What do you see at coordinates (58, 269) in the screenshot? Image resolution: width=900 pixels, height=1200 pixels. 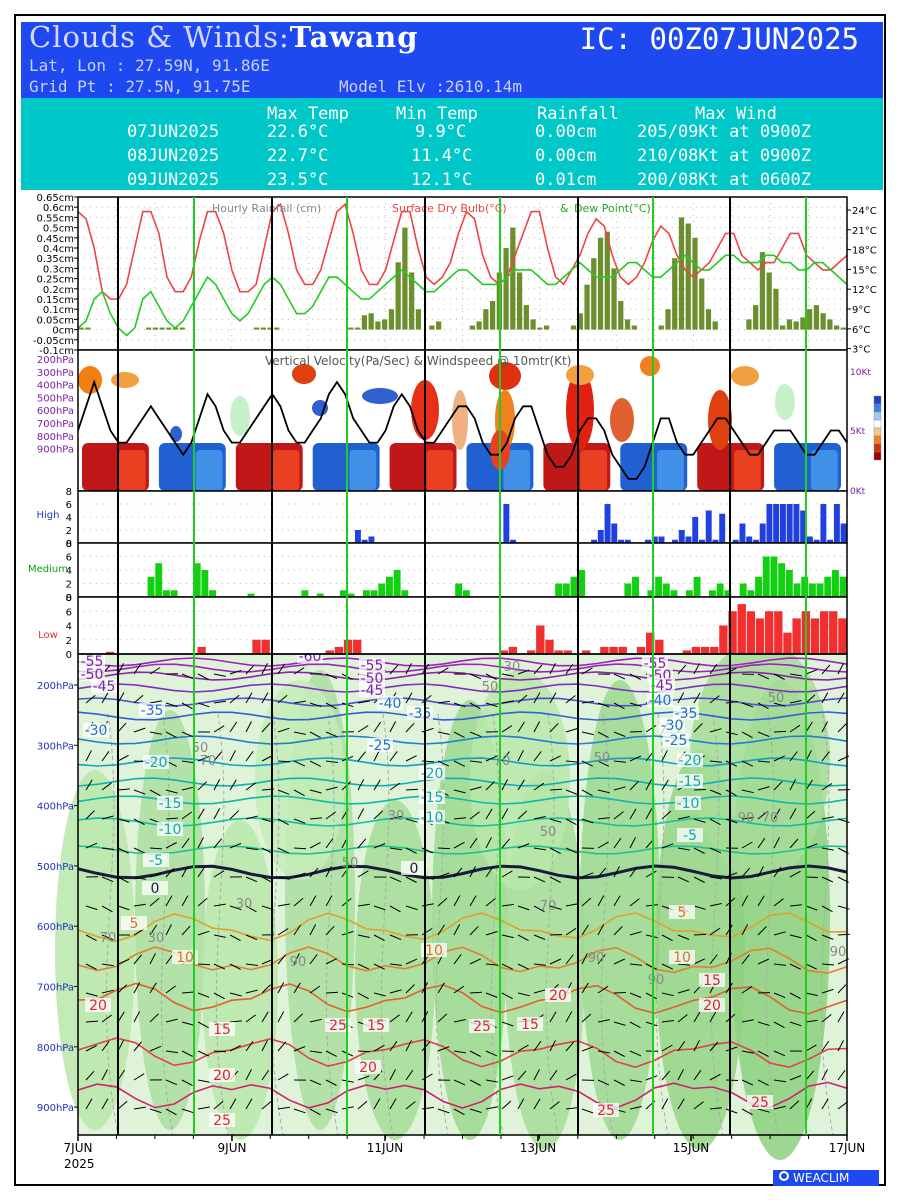 I see `rain-axis-label: 0.3cm` at bounding box center [58, 269].